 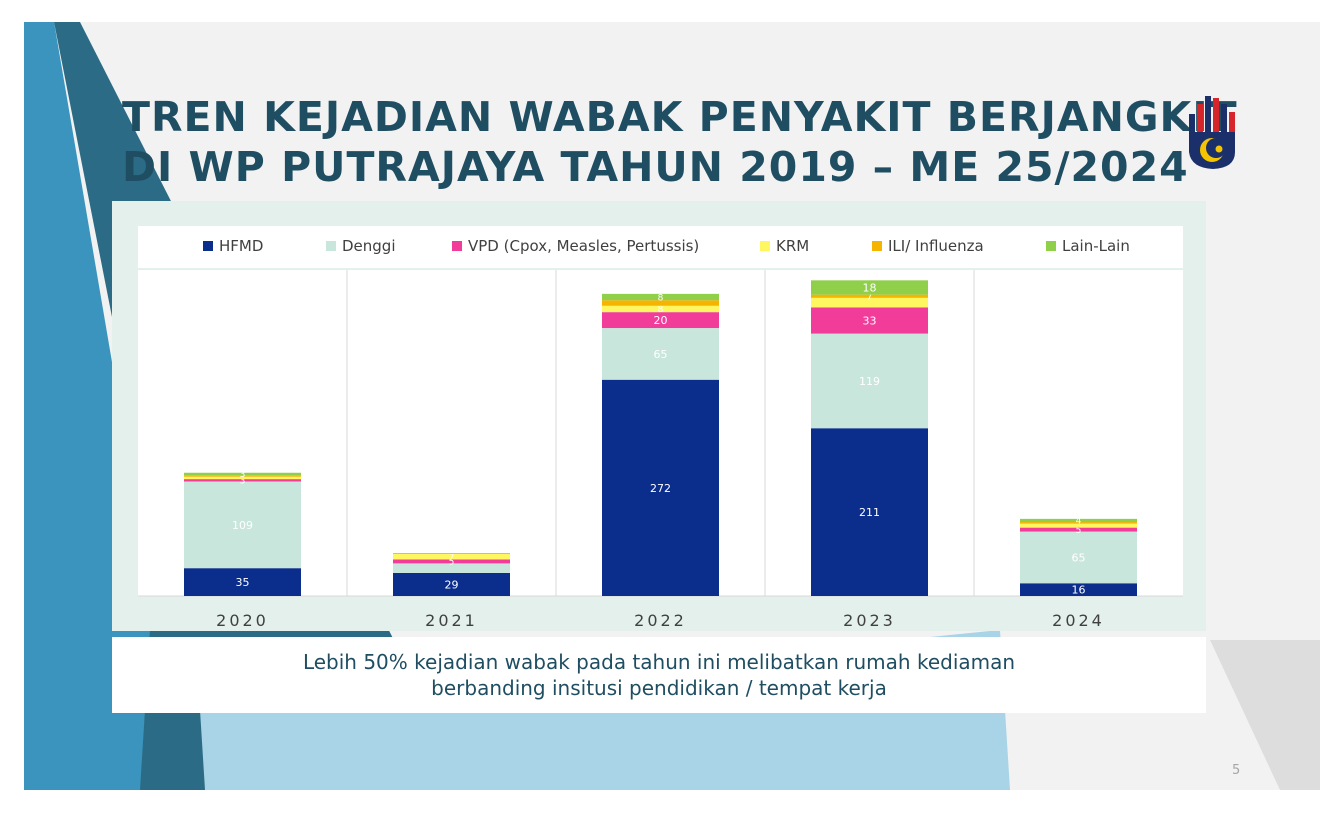 I want to click on bar-segment-lain-lain-2020, so click(x=242, y=474).